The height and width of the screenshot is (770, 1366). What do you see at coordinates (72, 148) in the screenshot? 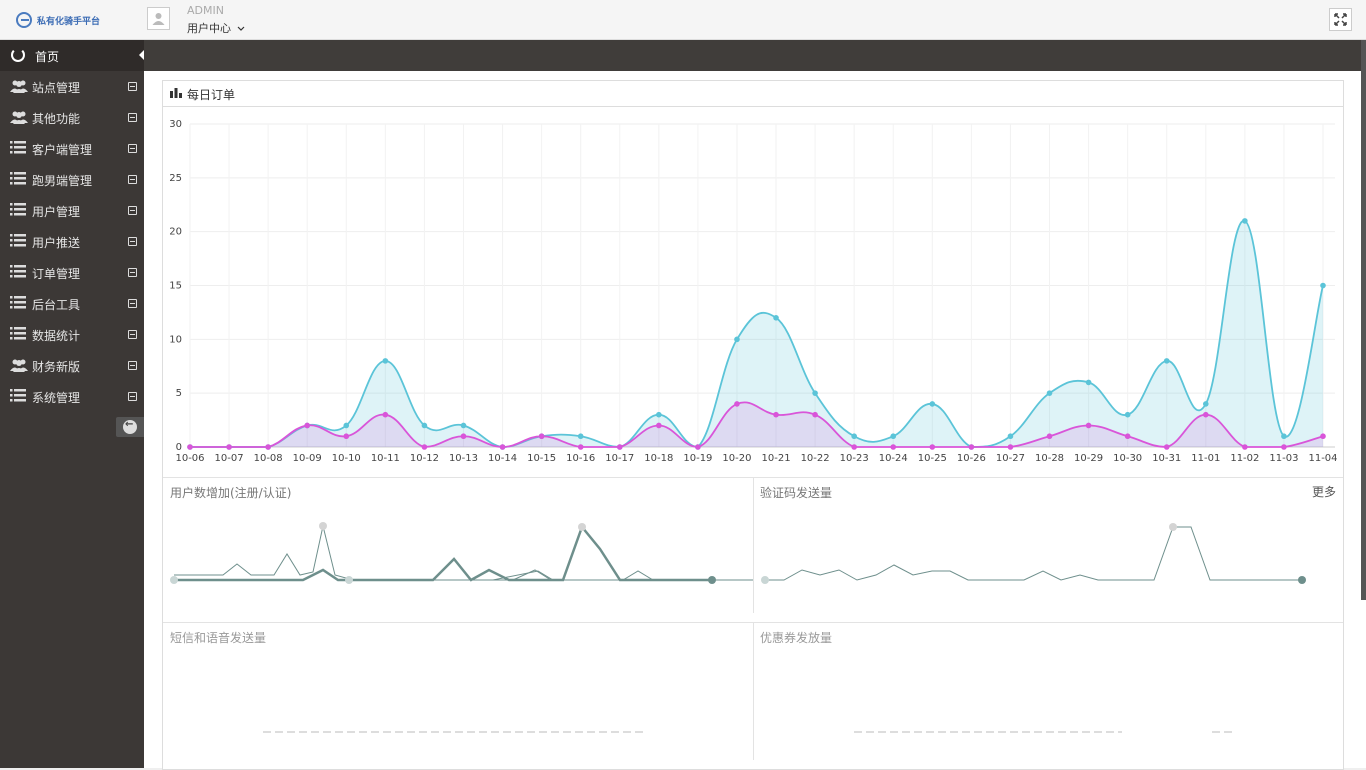
I see `sidebar-item-3: 客户端管理` at bounding box center [72, 148].